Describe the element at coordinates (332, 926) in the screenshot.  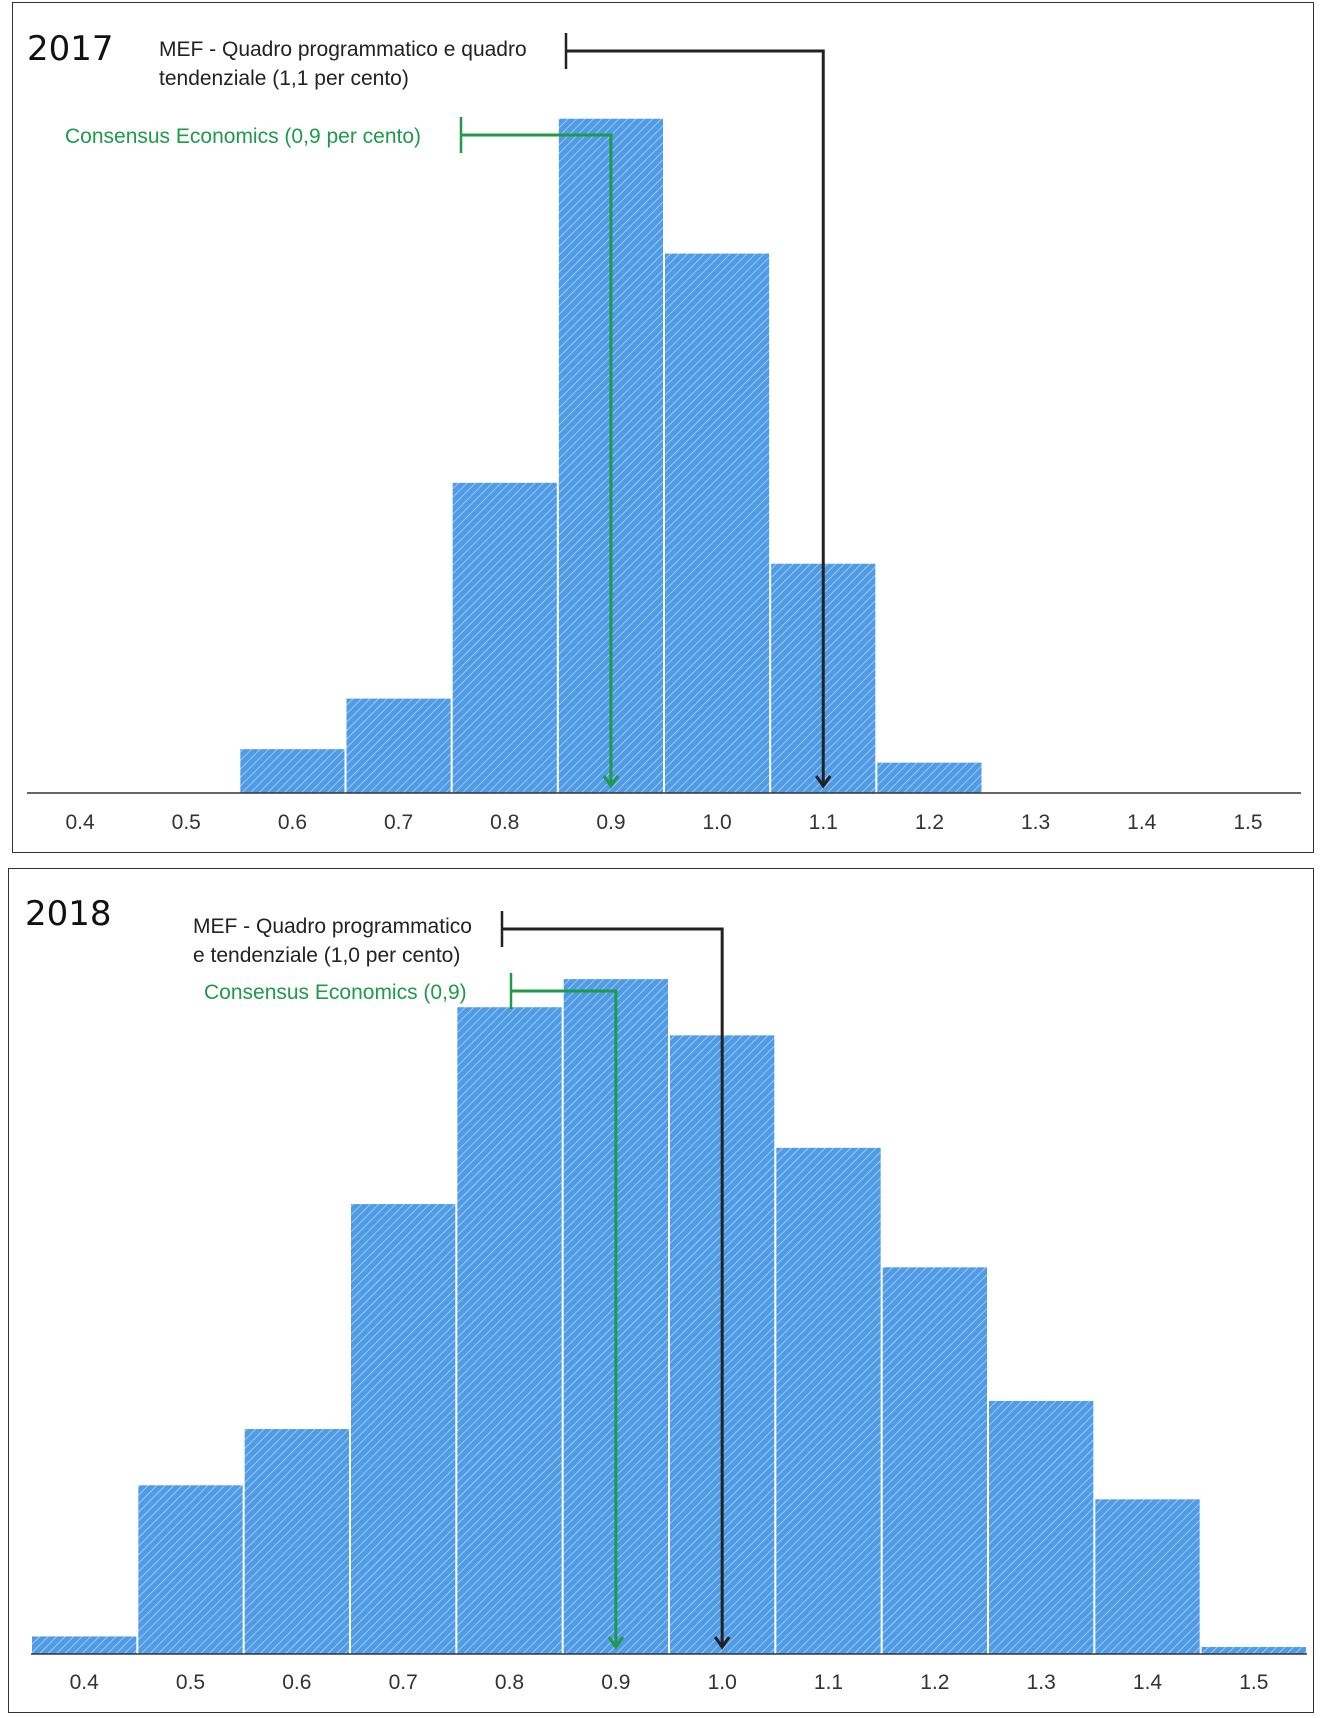
I see `annotation-text: MEF - Quadro programmatico` at that location.